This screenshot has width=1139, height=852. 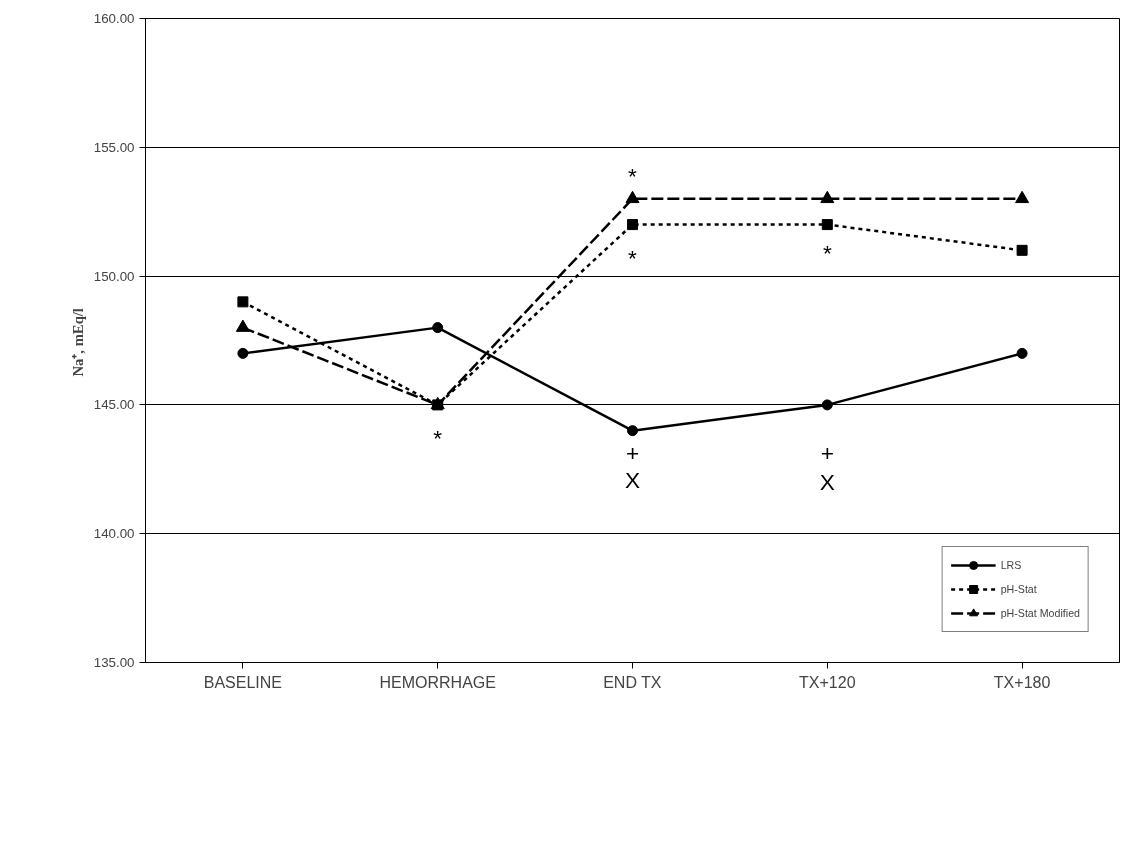 I want to click on x-tick-label: END TX, so click(x=632, y=682).